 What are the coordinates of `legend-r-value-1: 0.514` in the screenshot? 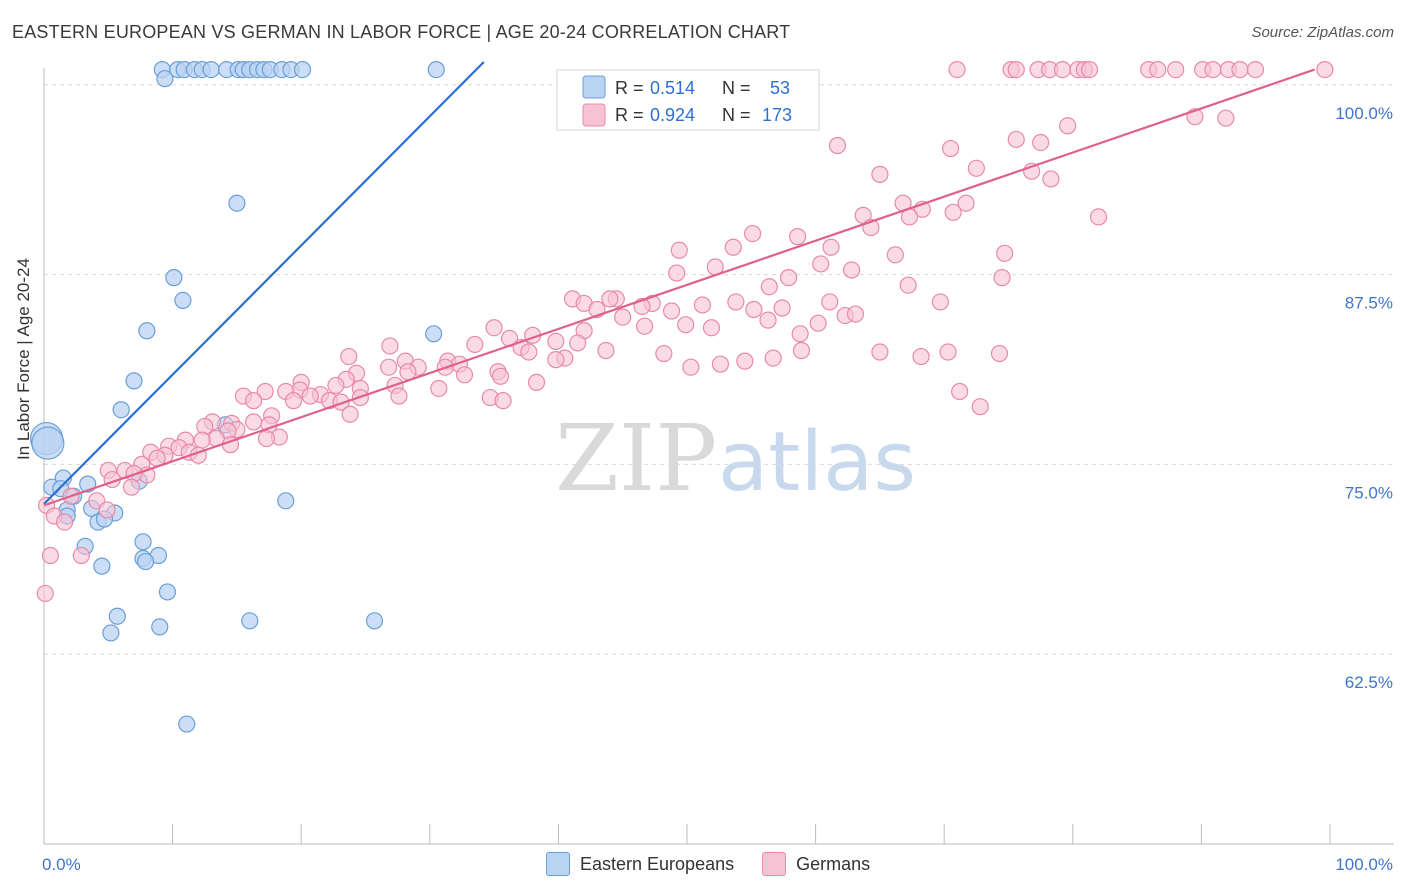 It's located at (672, 88).